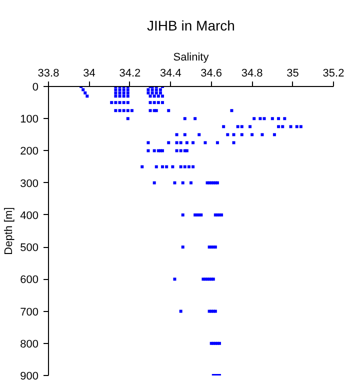 Image resolution: width=346 pixels, height=384 pixels. What do you see at coordinates (89, 74) in the screenshot?
I see `x-tick-label: 34` at bounding box center [89, 74].